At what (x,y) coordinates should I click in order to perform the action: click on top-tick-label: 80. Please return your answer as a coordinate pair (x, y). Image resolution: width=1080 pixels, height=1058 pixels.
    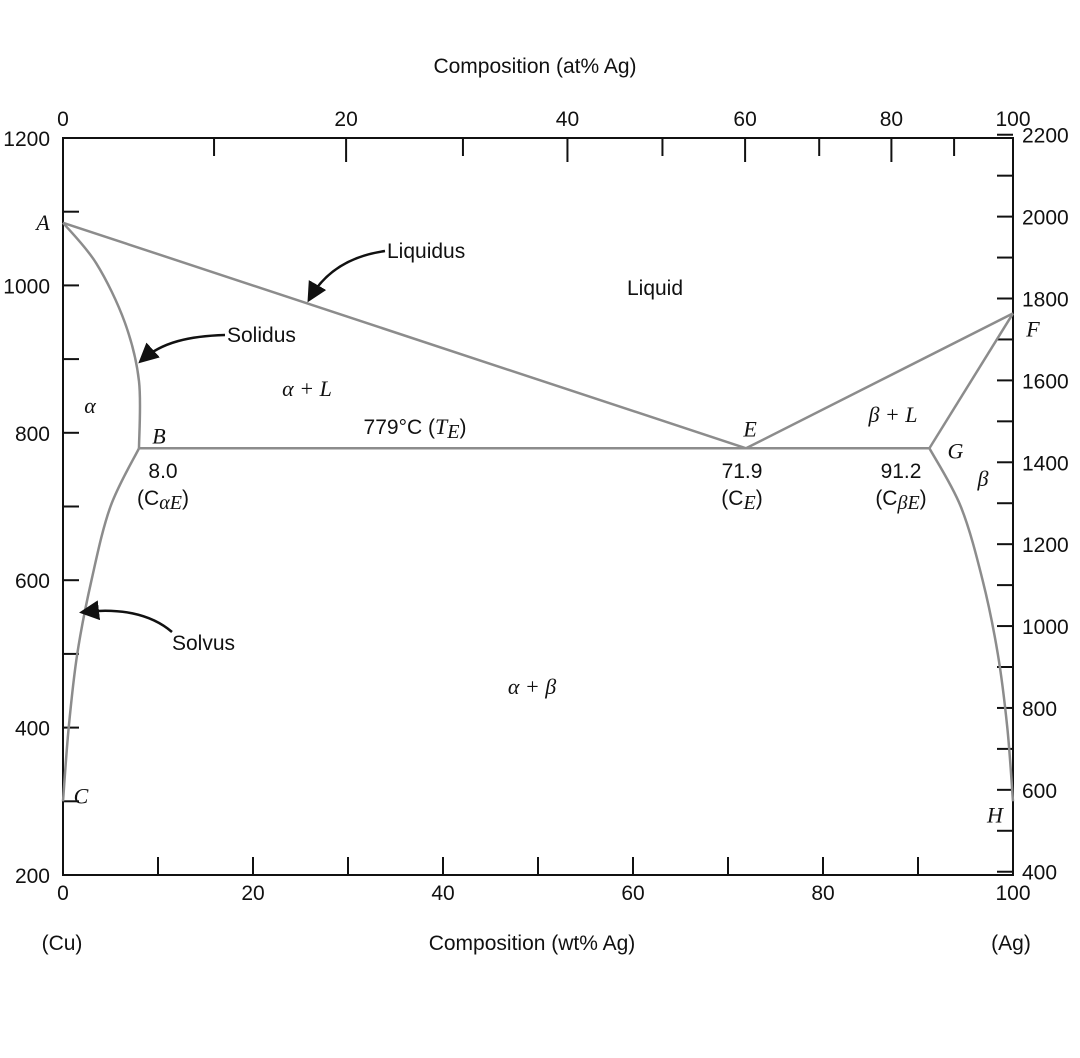
    Looking at the image, I should click on (891, 119).